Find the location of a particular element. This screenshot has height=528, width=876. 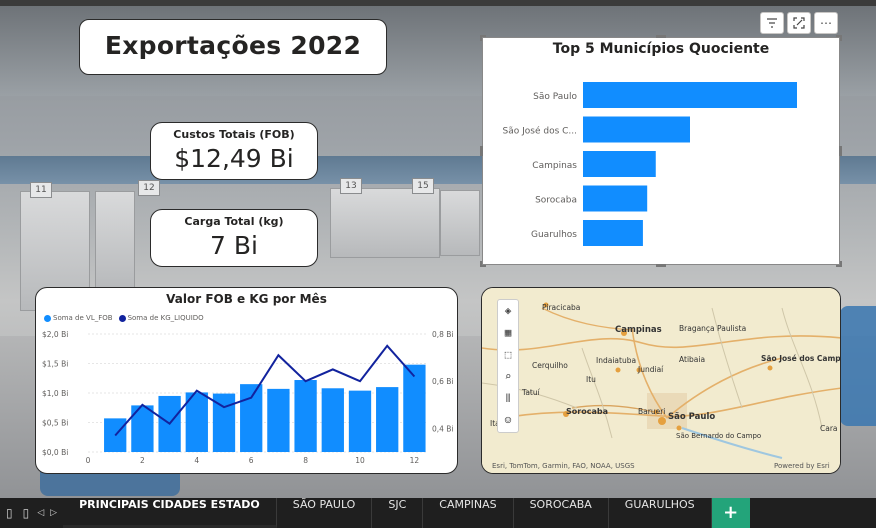

map-label: Jundiaí is located at coordinates (650, 369).